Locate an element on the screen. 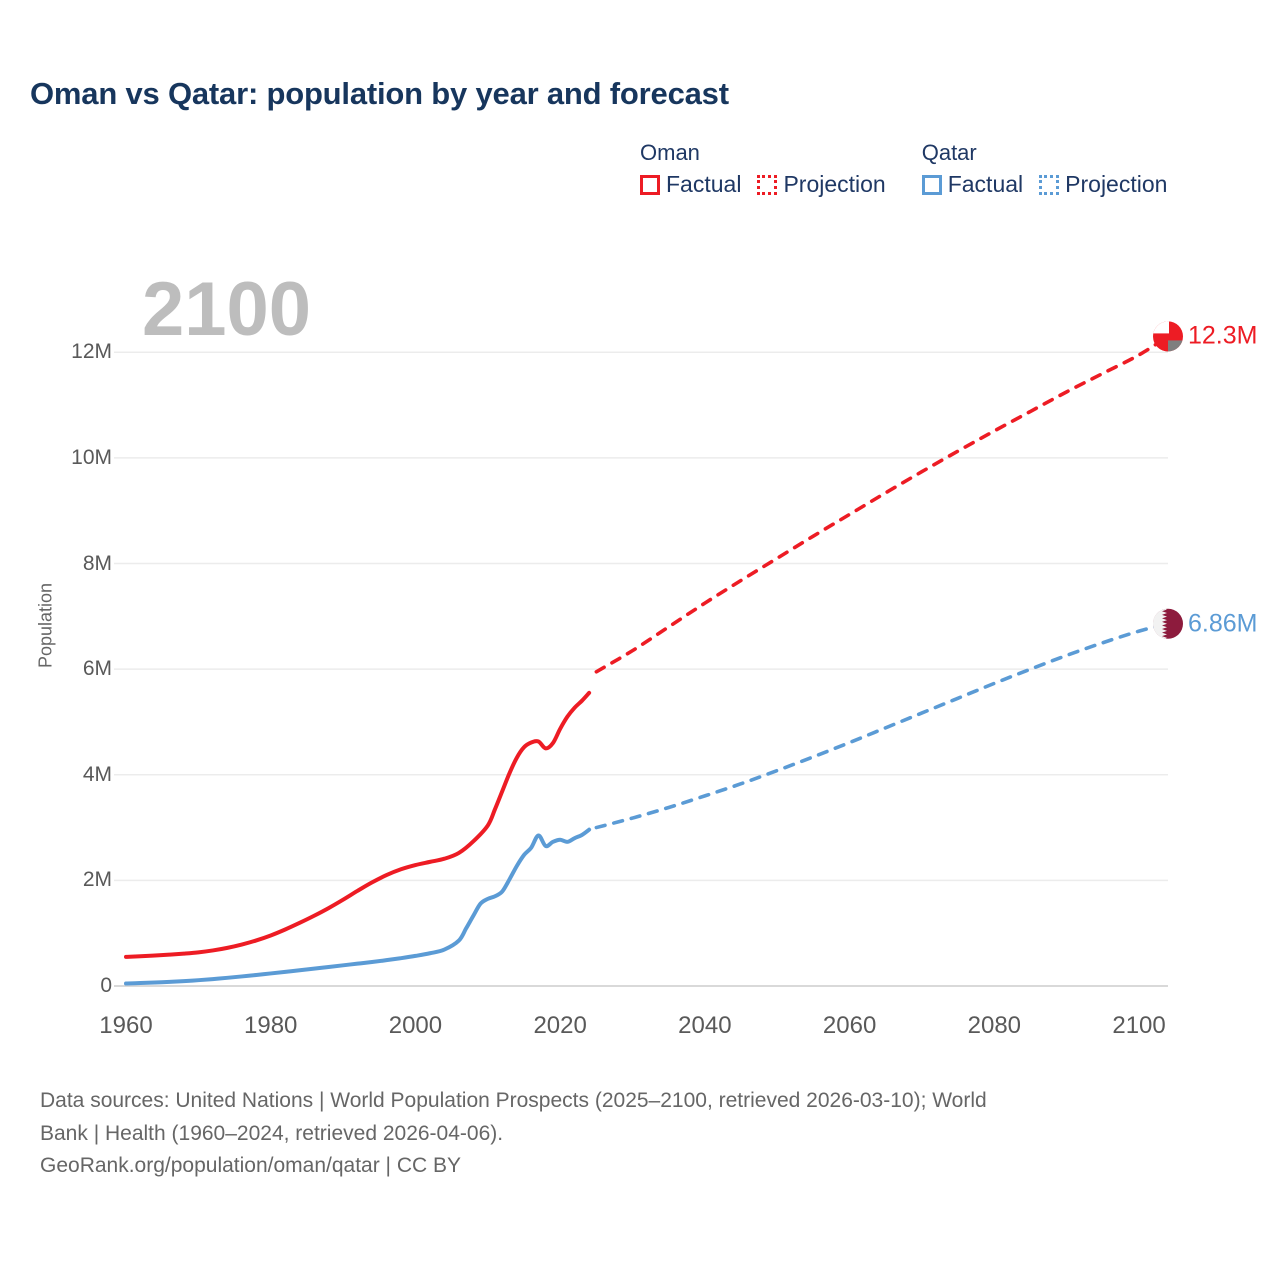  legend-entry-oman-projection: Projection is located at coordinates (821, 184).